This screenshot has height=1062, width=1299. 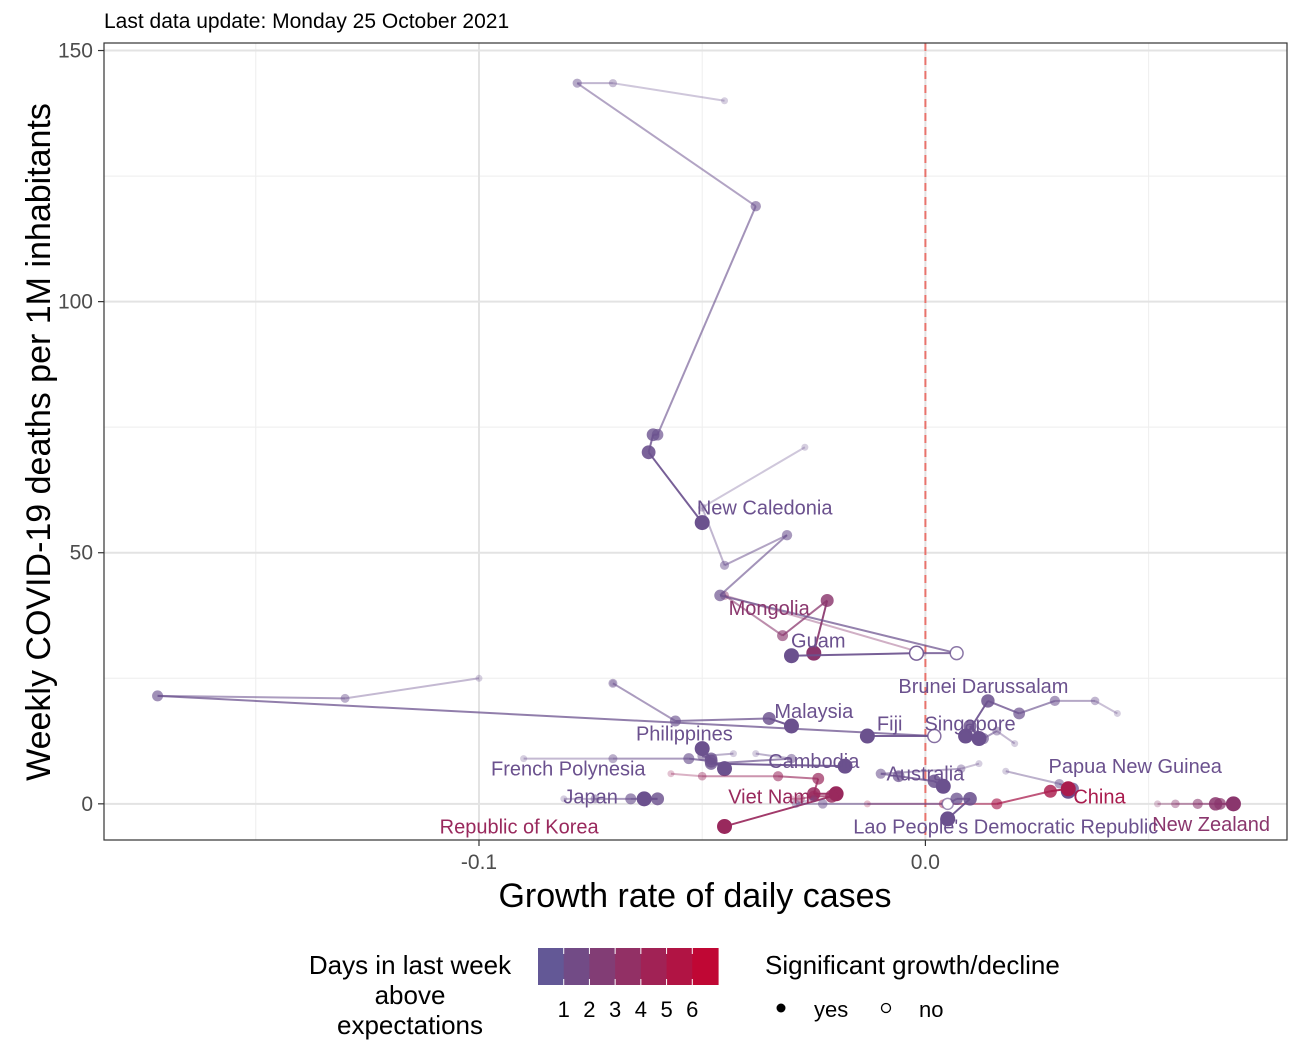 I want to click on series-fiji, so click(x=547, y=709).